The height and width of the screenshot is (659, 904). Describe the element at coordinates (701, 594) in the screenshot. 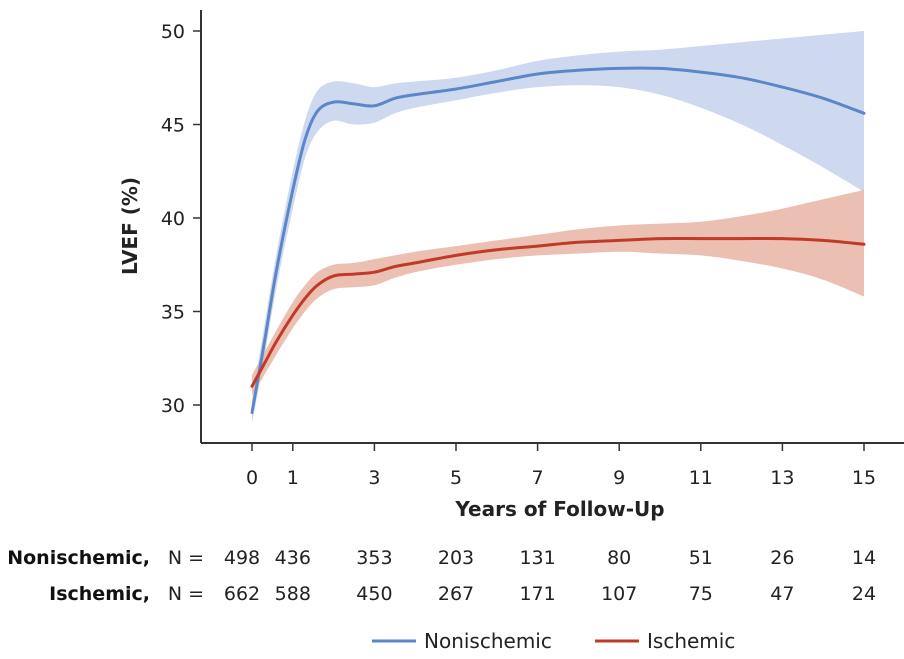

I see `risk-value: 75` at that location.